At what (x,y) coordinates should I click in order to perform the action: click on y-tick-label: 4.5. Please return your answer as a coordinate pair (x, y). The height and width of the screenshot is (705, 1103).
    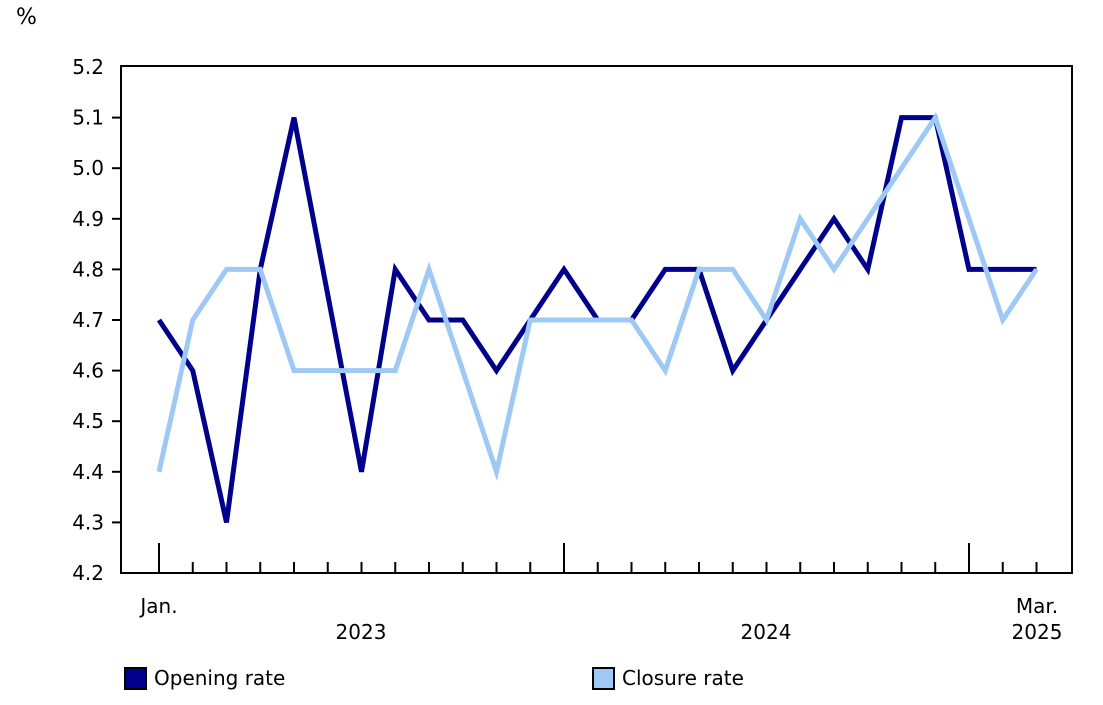
    Looking at the image, I should click on (88, 421).